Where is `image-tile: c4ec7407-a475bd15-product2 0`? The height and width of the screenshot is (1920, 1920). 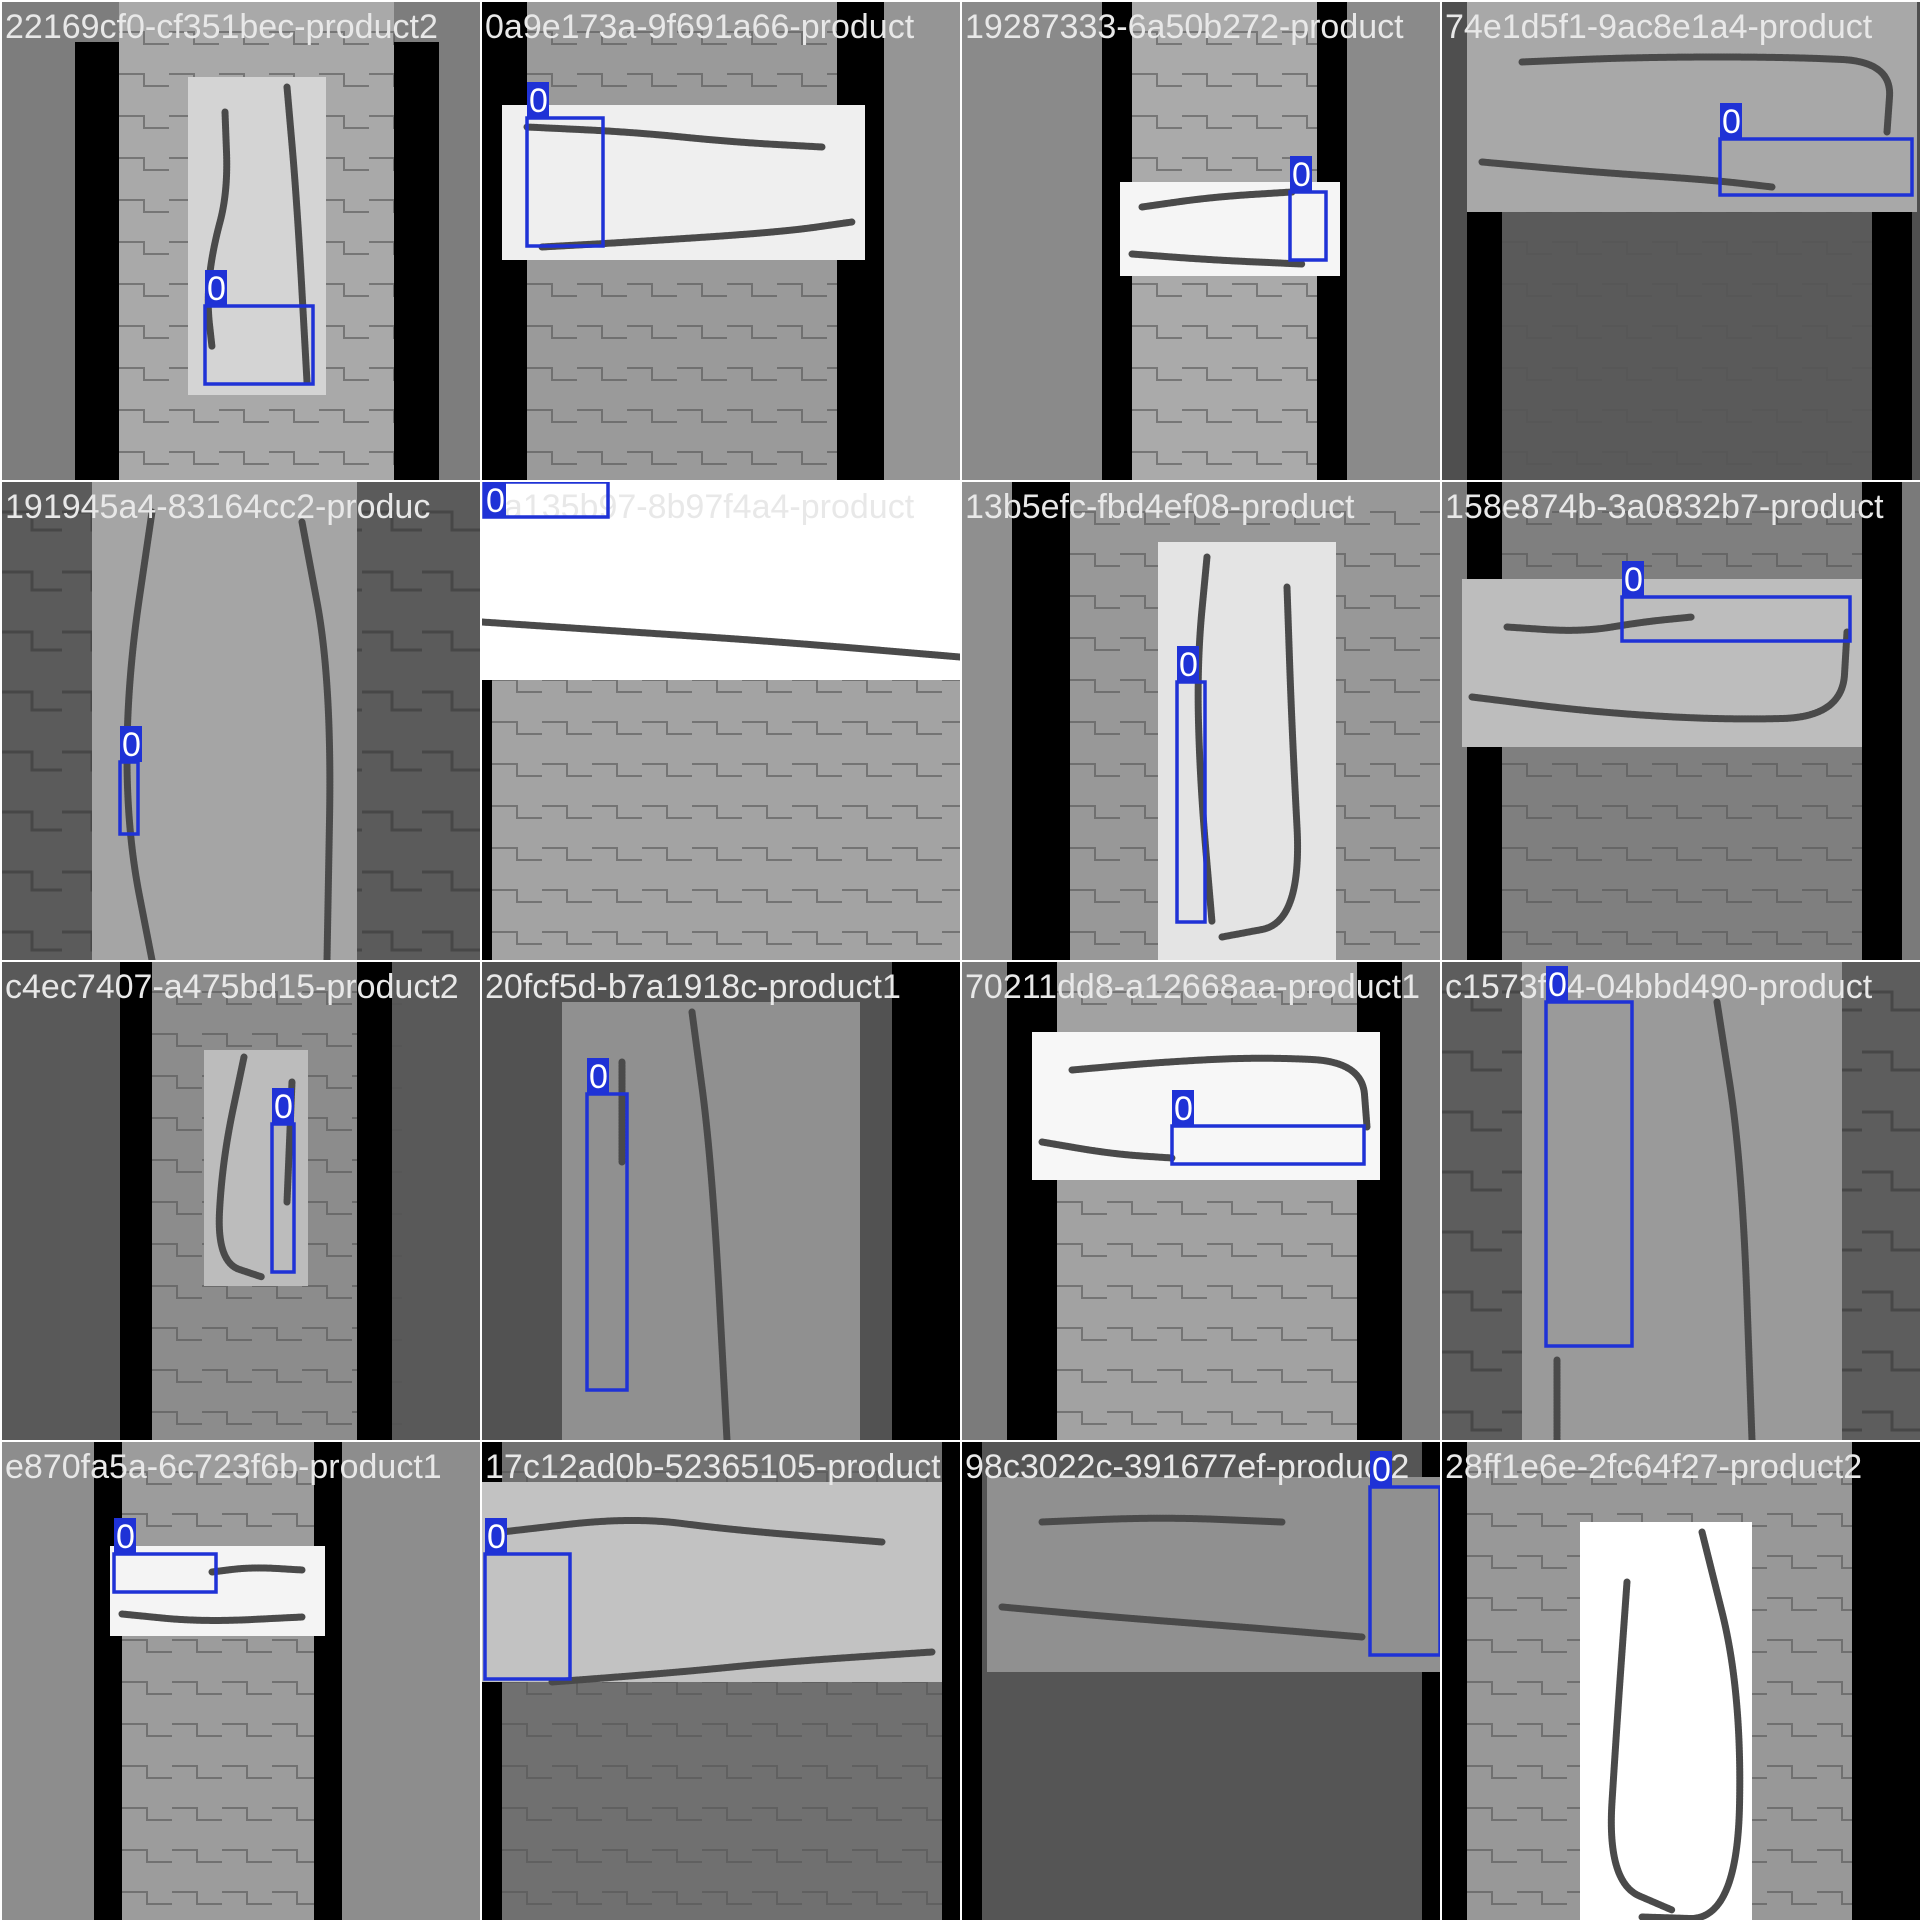
image-tile: c4ec7407-a475bd15-product2 0 is located at coordinates (241, 1201).